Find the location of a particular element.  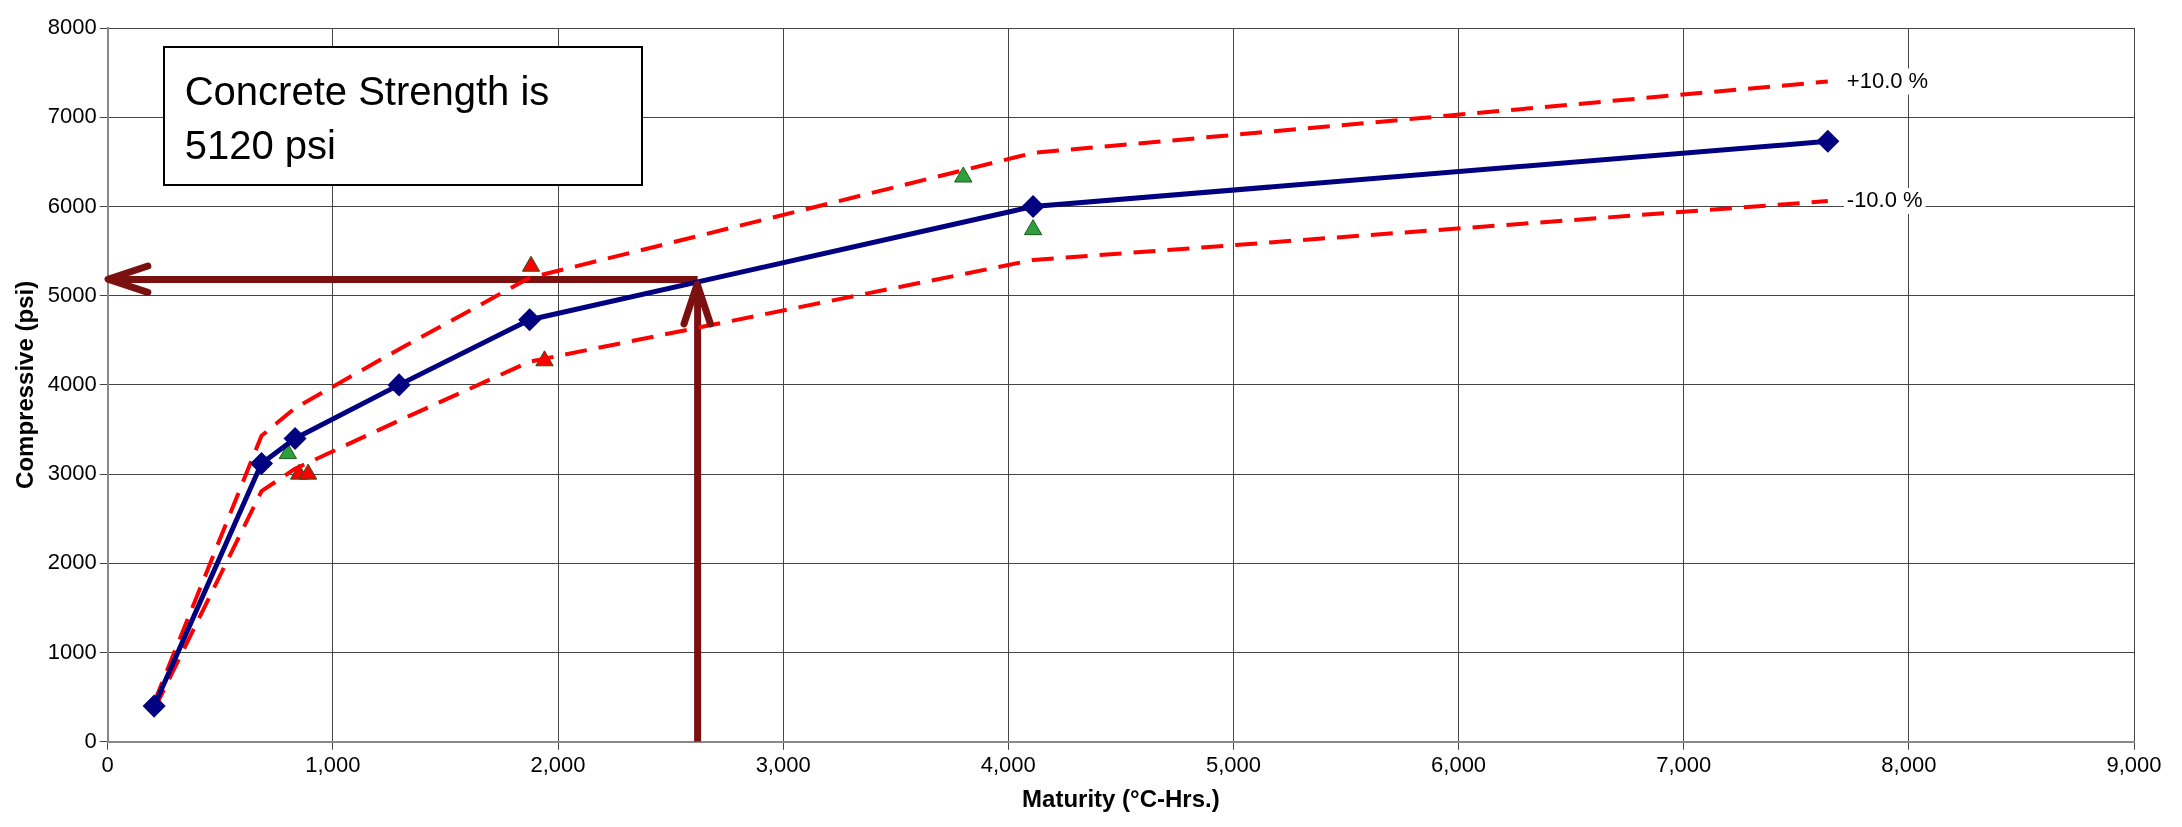

y-tick-label: 0 is located at coordinates (90, 740).